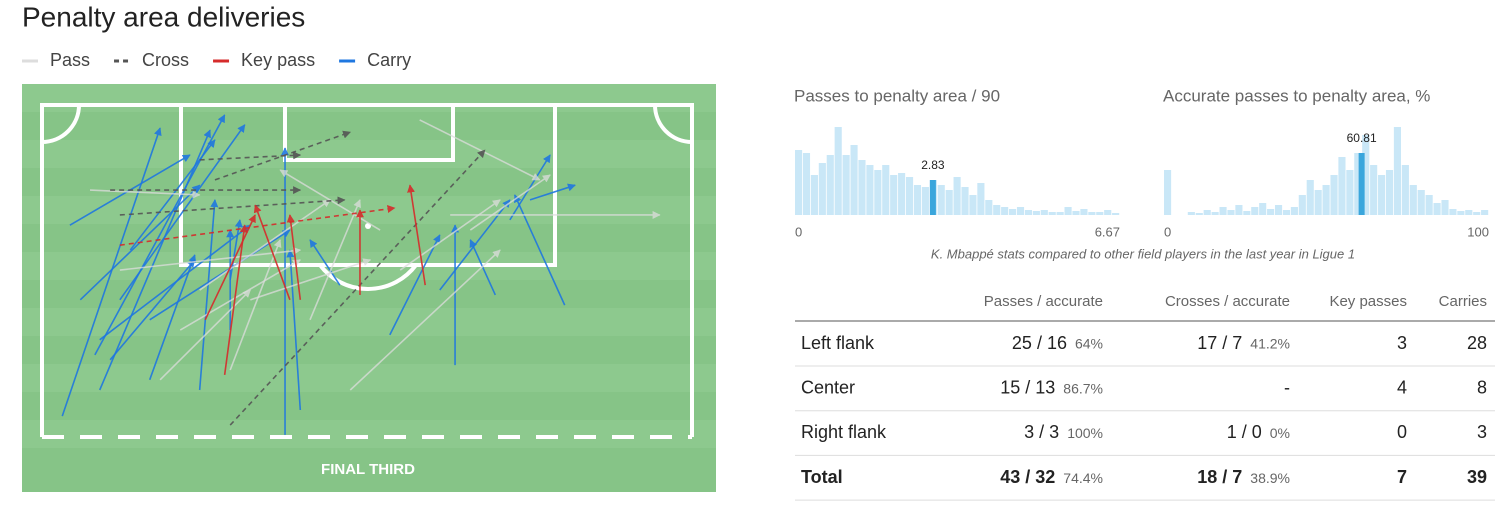 The height and width of the screenshot is (513, 1510). What do you see at coordinates (897, 95) in the screenshot?
I see `histogram-title: Passes to penalty area / 90` at bounding box center [897, 95].